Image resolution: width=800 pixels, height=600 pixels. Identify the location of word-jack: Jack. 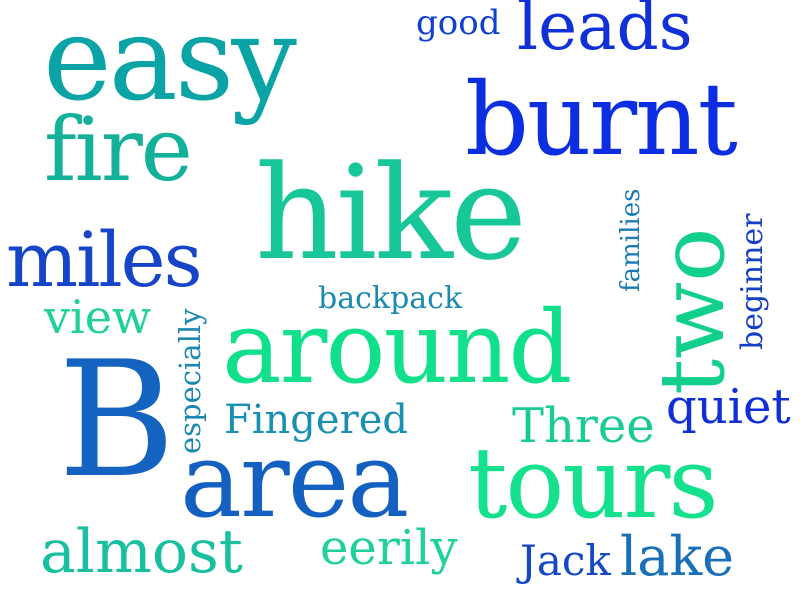
(565, 560).